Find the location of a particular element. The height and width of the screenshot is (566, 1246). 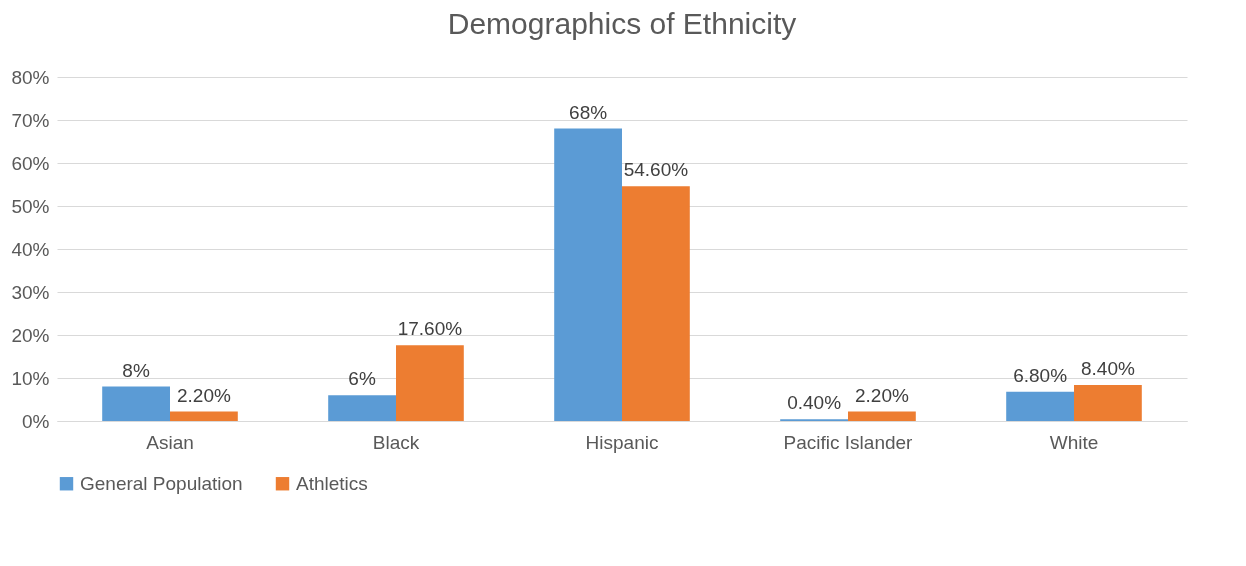

data-label: 68% is located at coordinates (588, 112).